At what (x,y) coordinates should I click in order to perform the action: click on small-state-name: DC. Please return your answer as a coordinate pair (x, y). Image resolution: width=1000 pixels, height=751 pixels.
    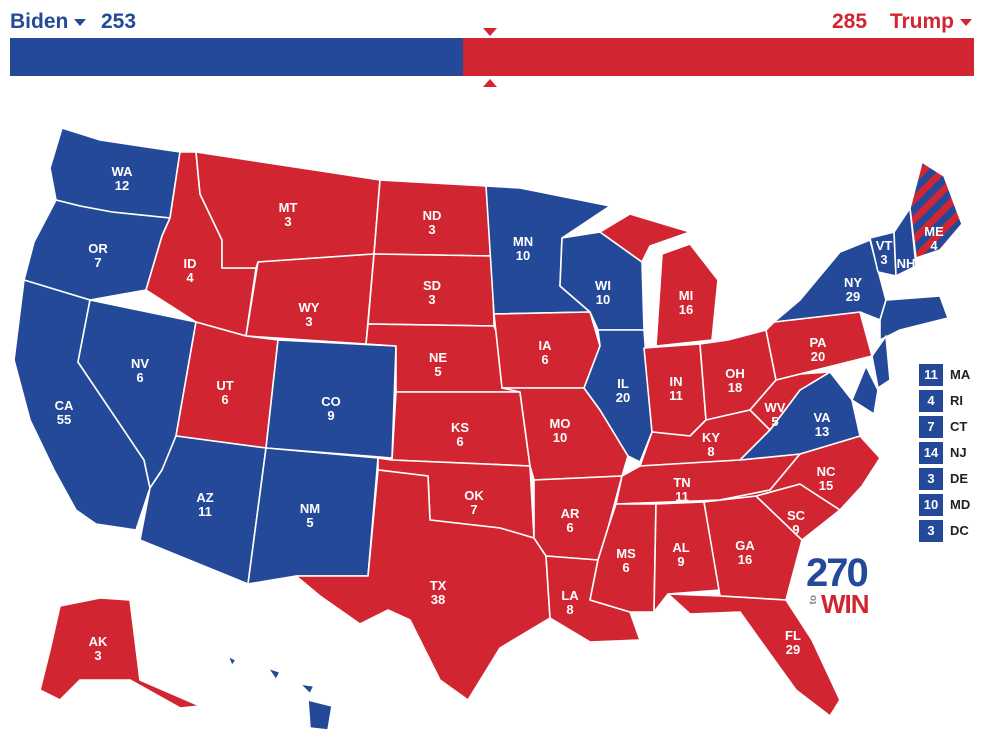
    Looking at the image, I should click on (959, 530).